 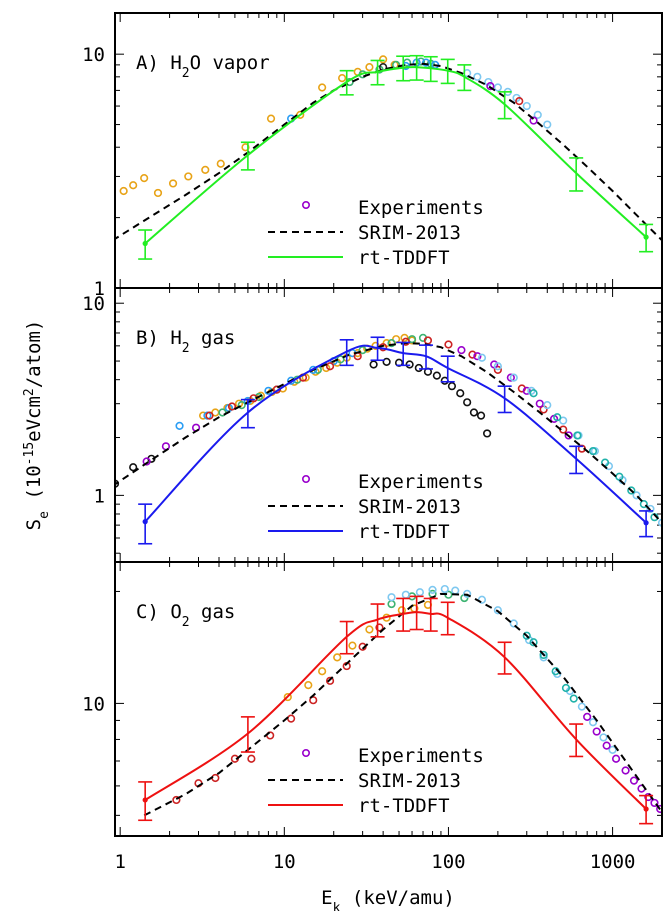 What do you see at coordinates (395, 434) in the screenshot?
I see `rt-tddft-line` at bounding box center [395, 434].